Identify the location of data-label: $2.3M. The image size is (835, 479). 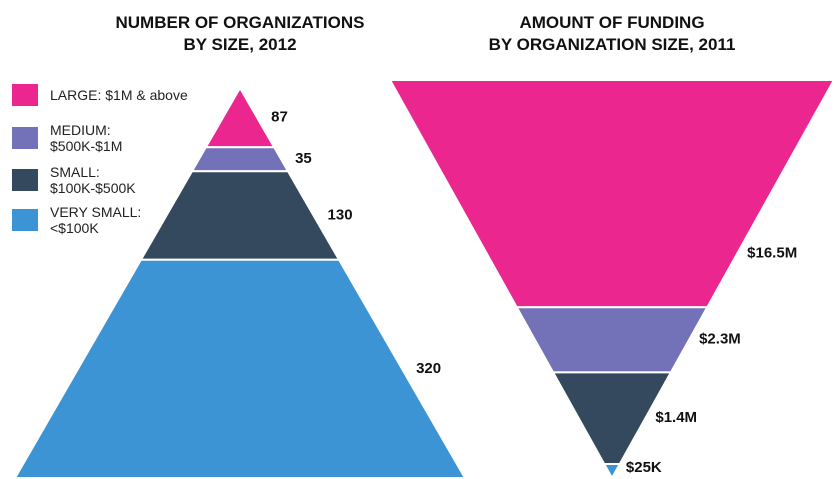
(720, 339).